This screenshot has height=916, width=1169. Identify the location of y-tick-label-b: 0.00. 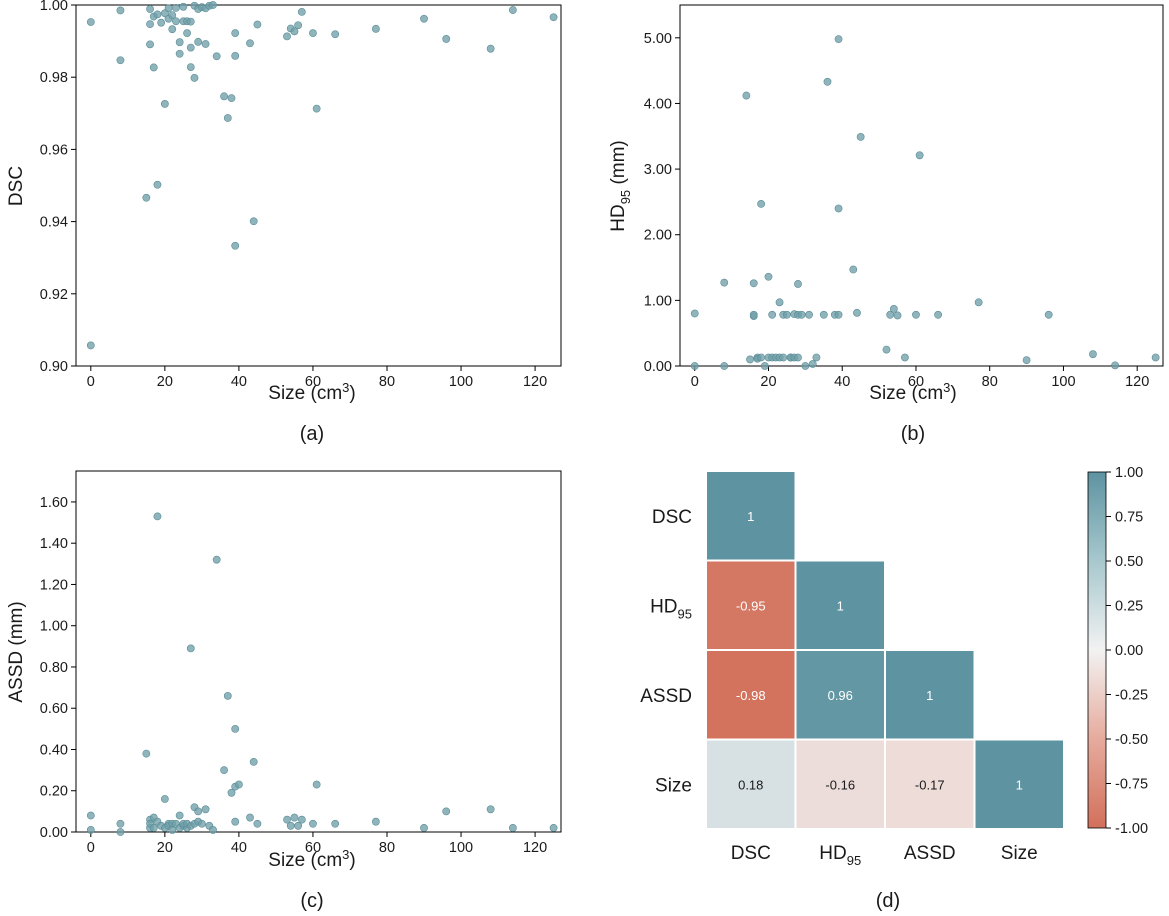
(658, 367).